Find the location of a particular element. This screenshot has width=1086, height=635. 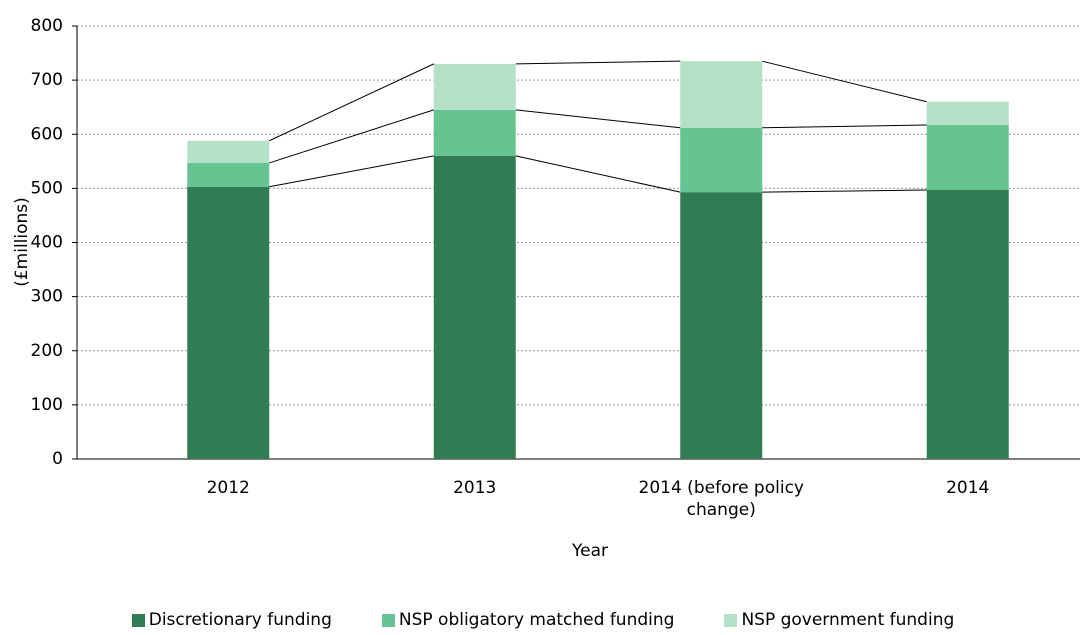

y-tick-label: 100 is located at coordinates (47, 405).